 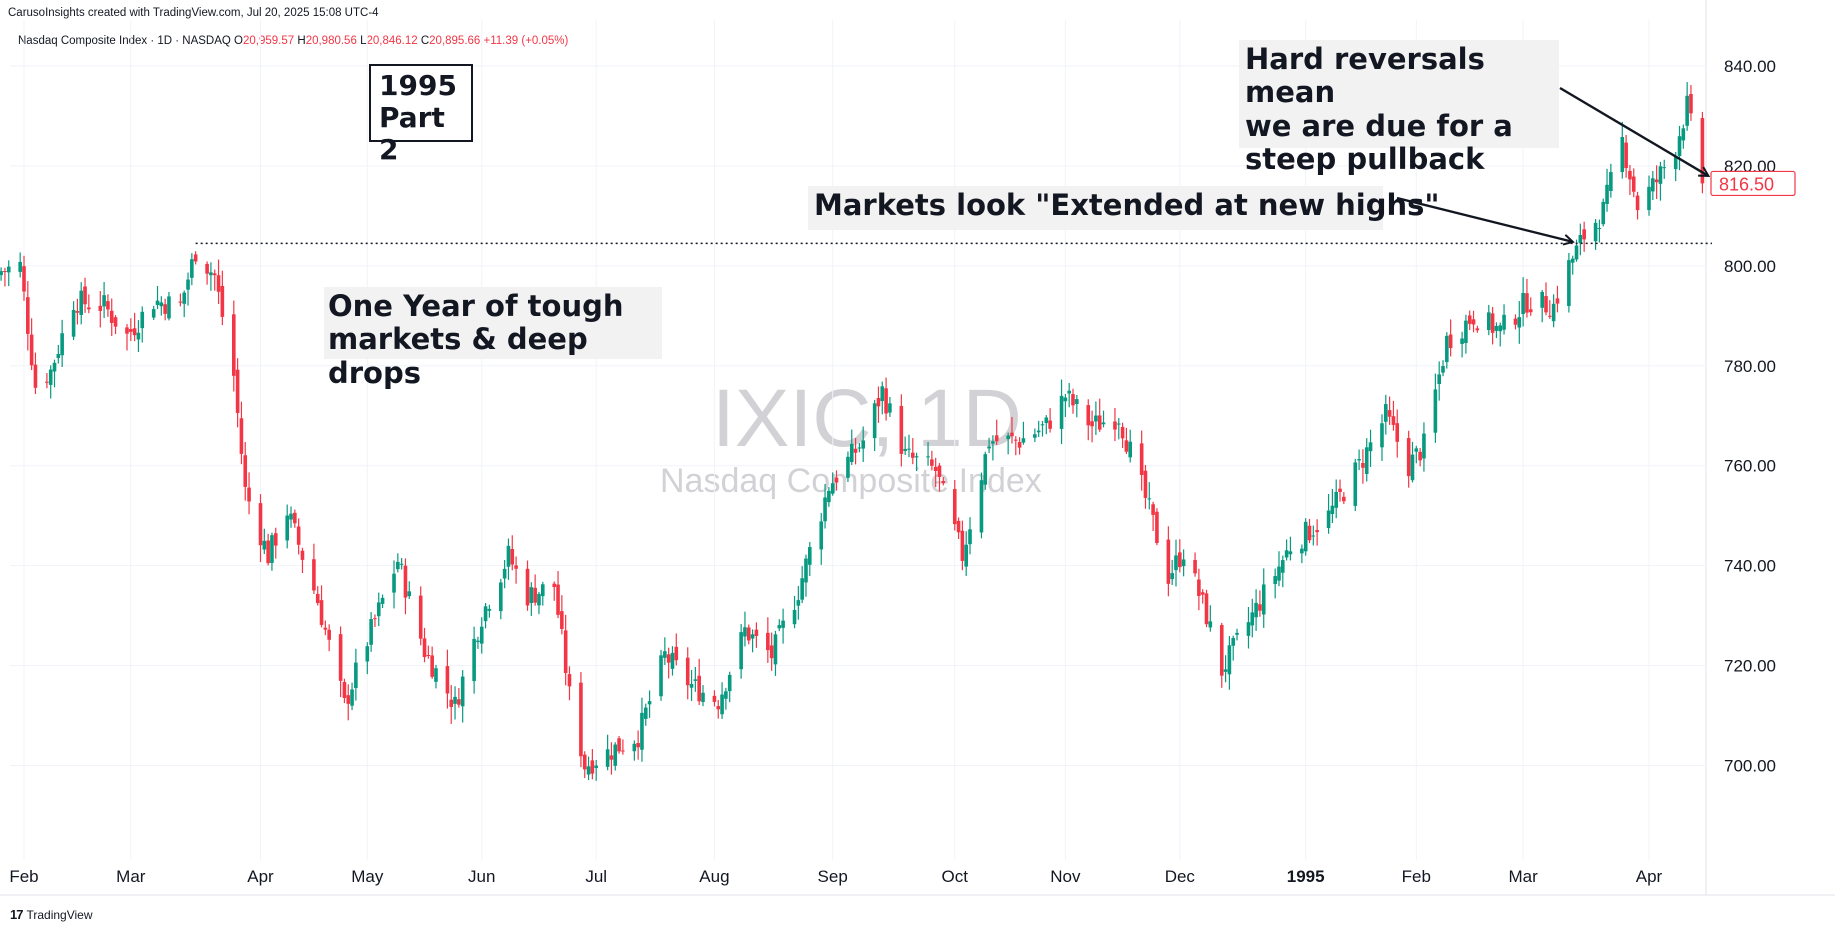 I want to click on annotation-reversals-line1: Hard reversals mean, so click(x=1365, y=76).